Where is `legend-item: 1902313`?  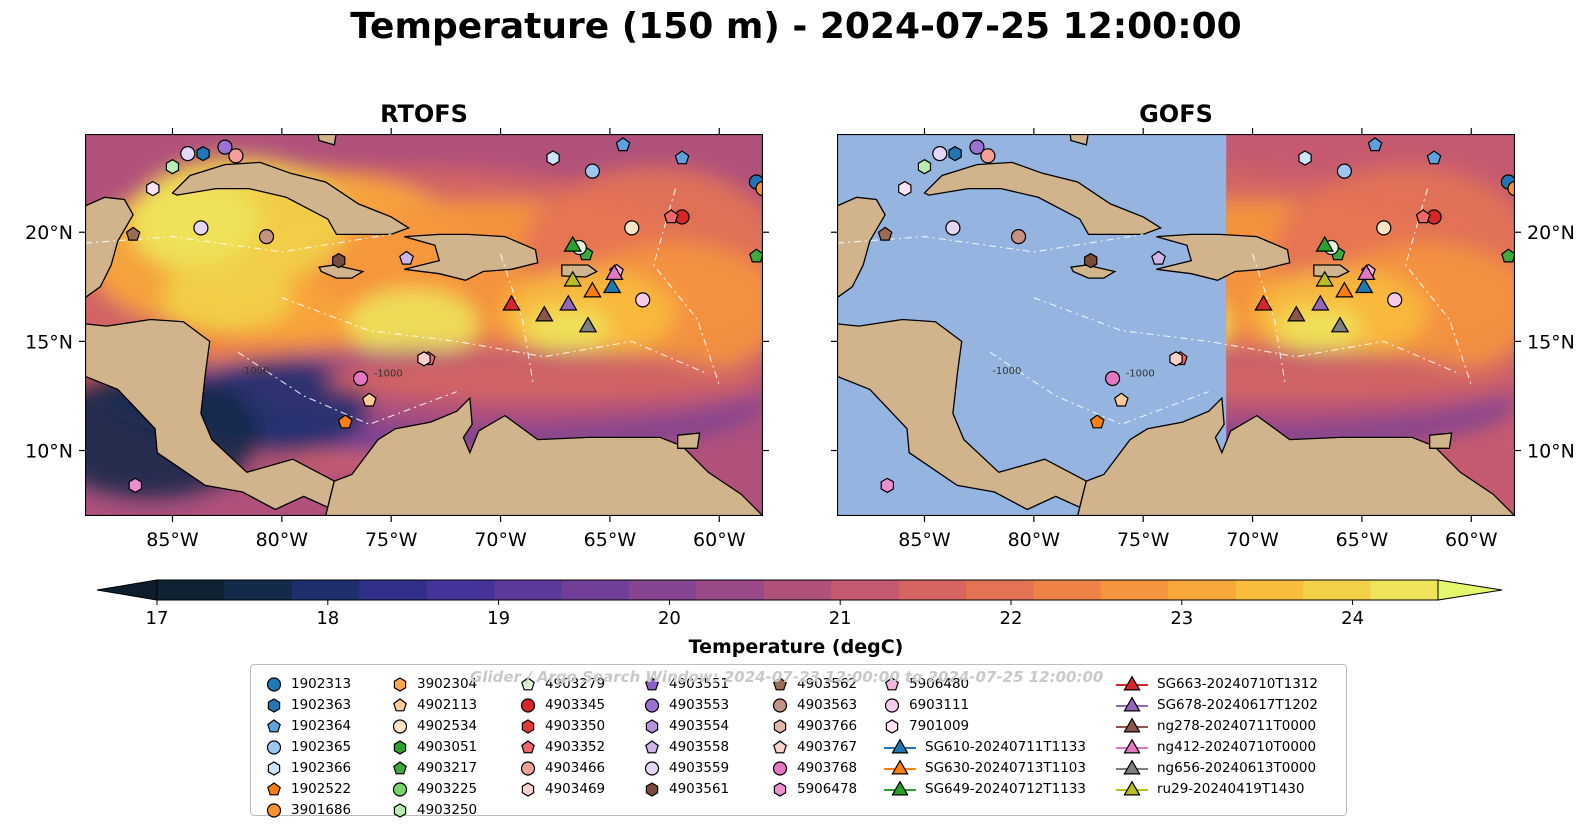 legend-item: 1902313 is located at coordinates (308, 683).